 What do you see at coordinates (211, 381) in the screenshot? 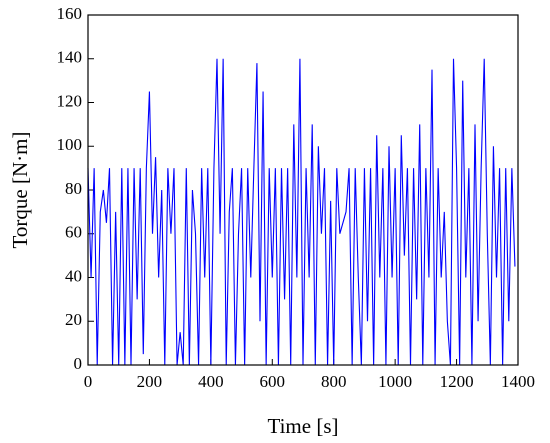
I see `x-tick-label: 400` at bounding box center [211, 381].